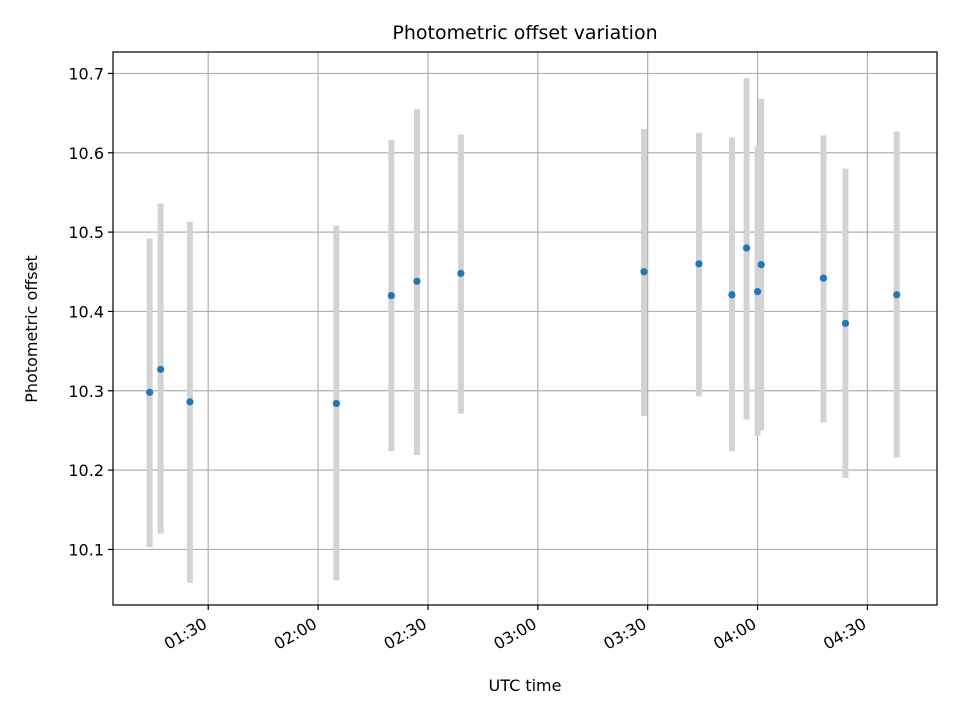 The width and height of the screenshot is (960, 720). What do you see at coordinates (31, 329) in the screenshot?
I see `y-axis-title: Photometric offset` at bounding box center [31, 329].